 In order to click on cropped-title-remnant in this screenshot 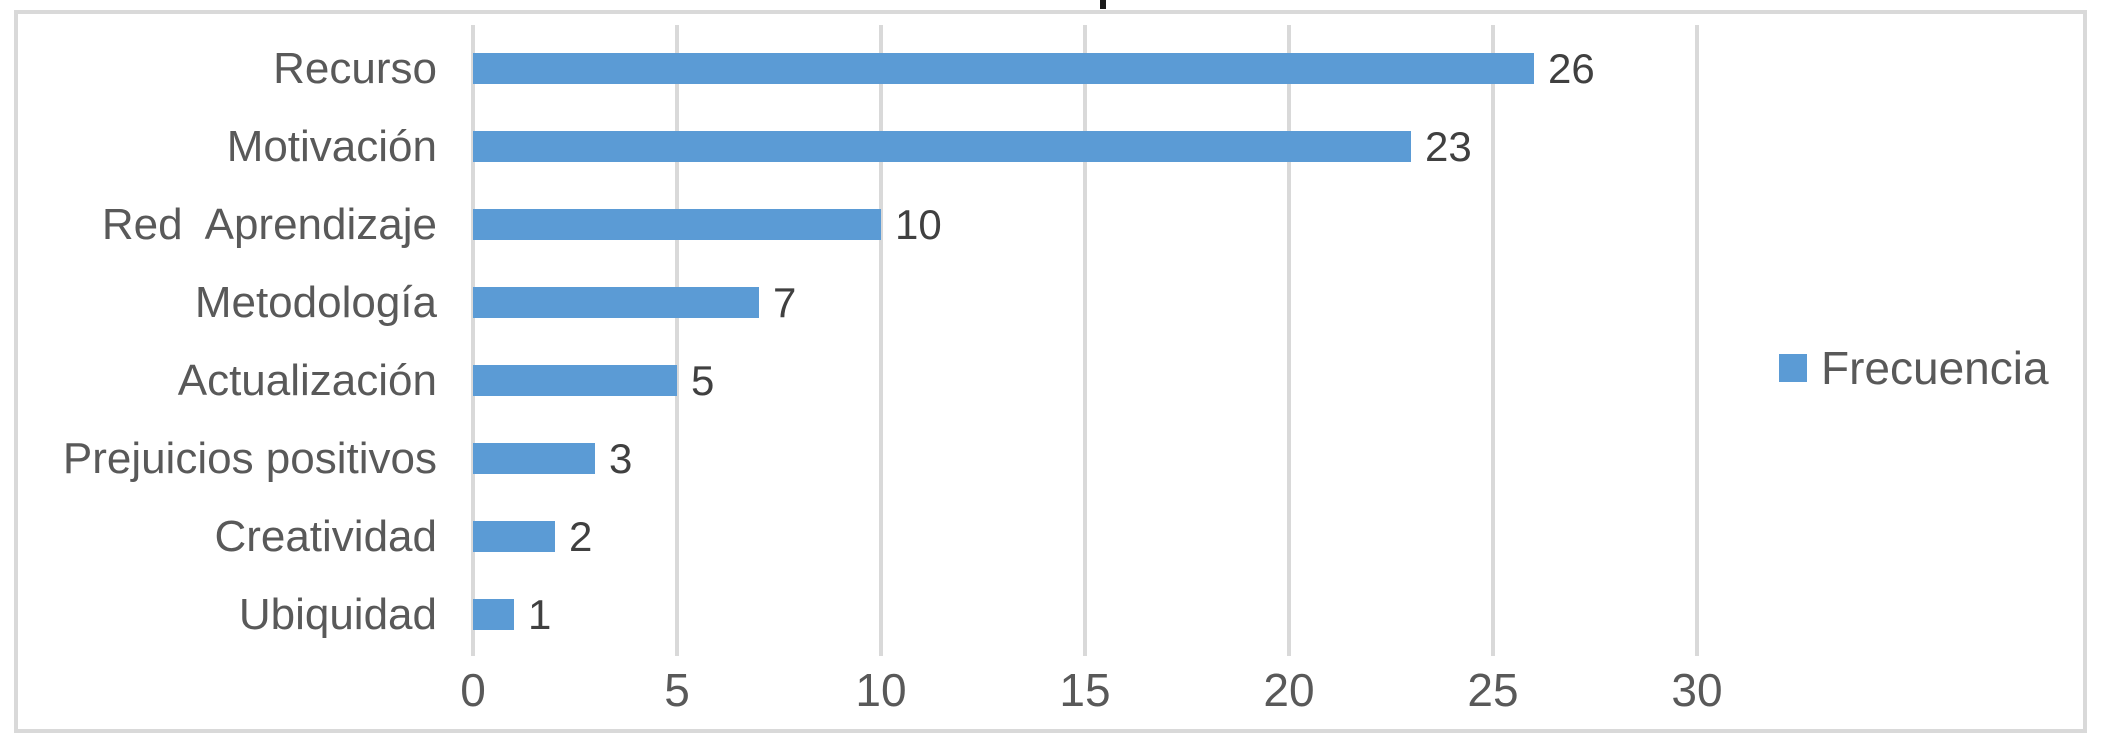, I will do `click(1103, 4)`.